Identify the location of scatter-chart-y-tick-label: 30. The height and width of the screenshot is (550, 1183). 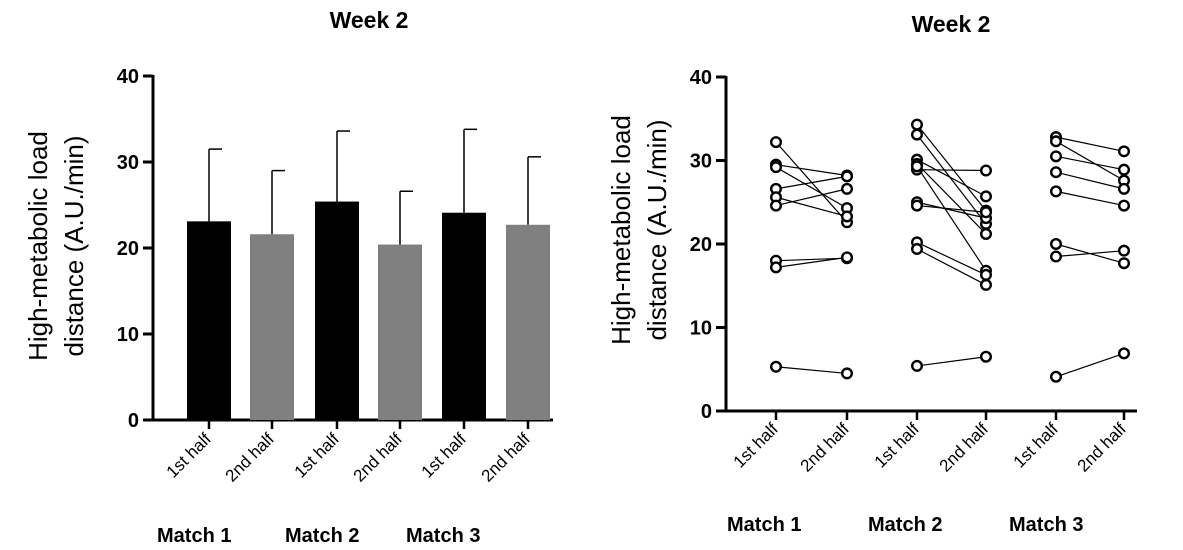
(701, 162).